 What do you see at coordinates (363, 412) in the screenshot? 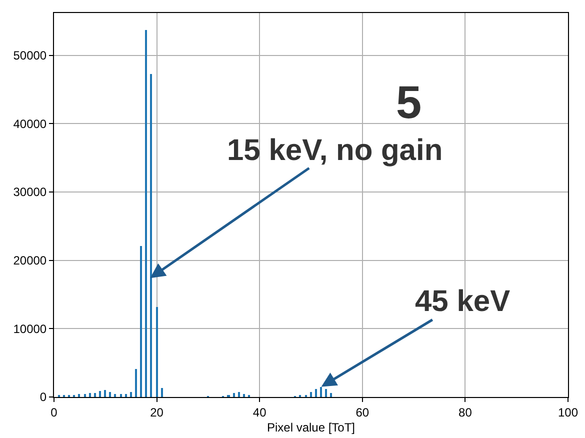
I see `x-tick-label: 60` at bounding box center [363, 412].